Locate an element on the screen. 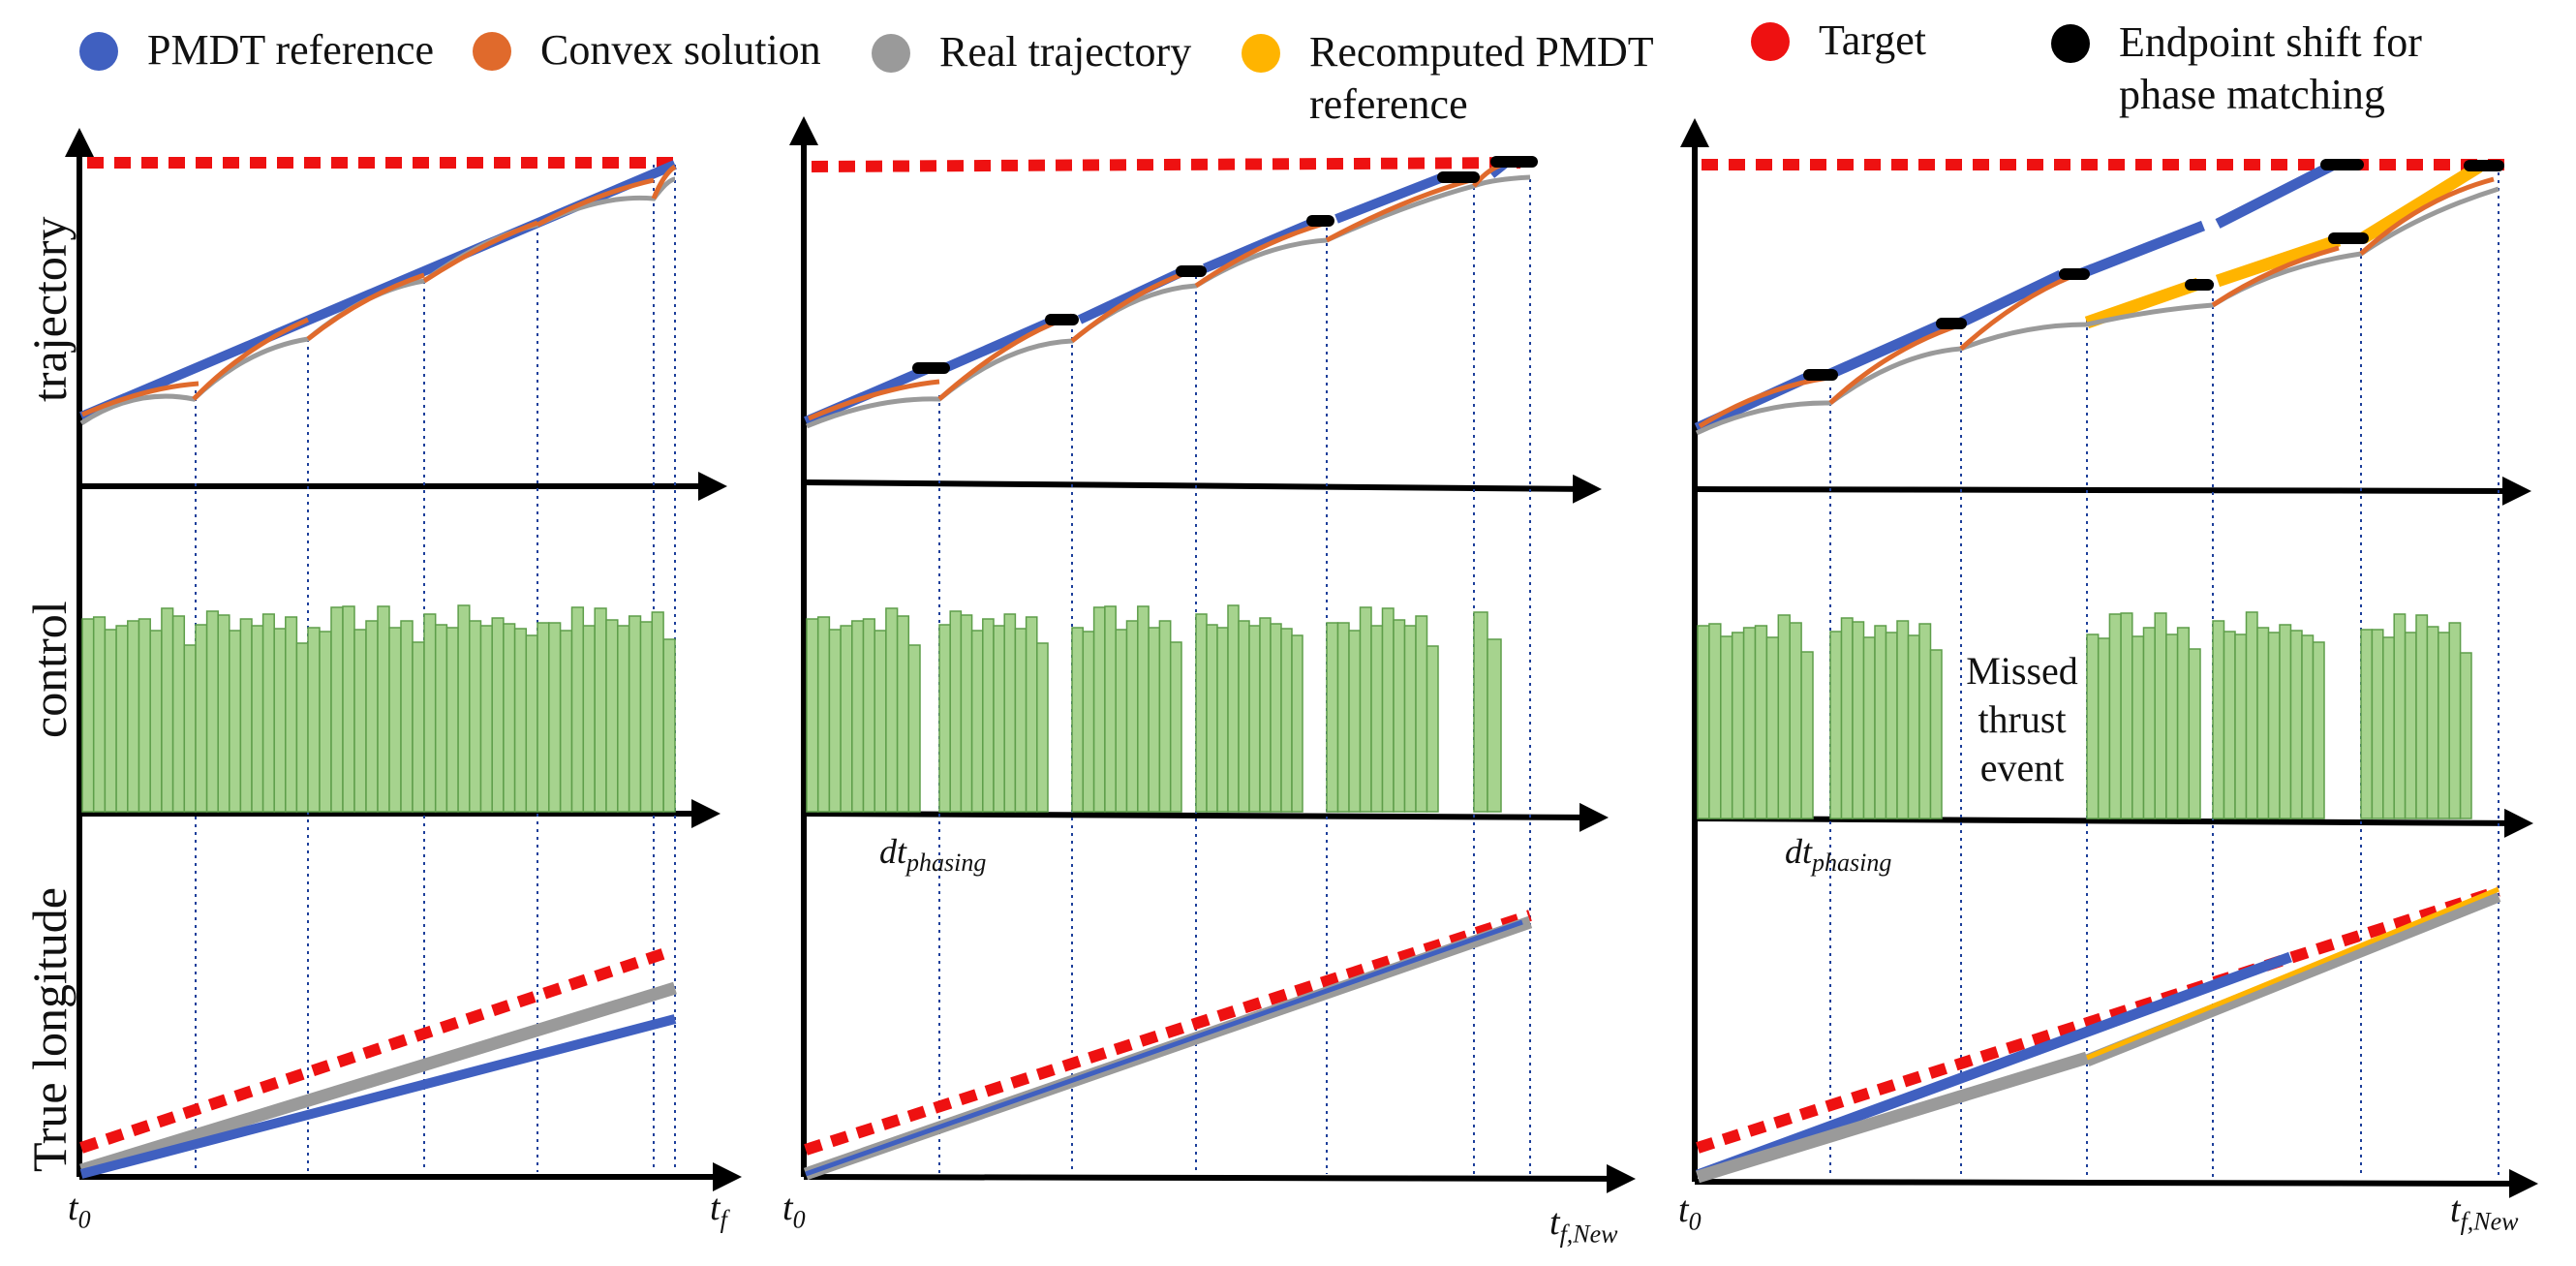  panel-1-real-longitude is located at coordinates (378, 1079).